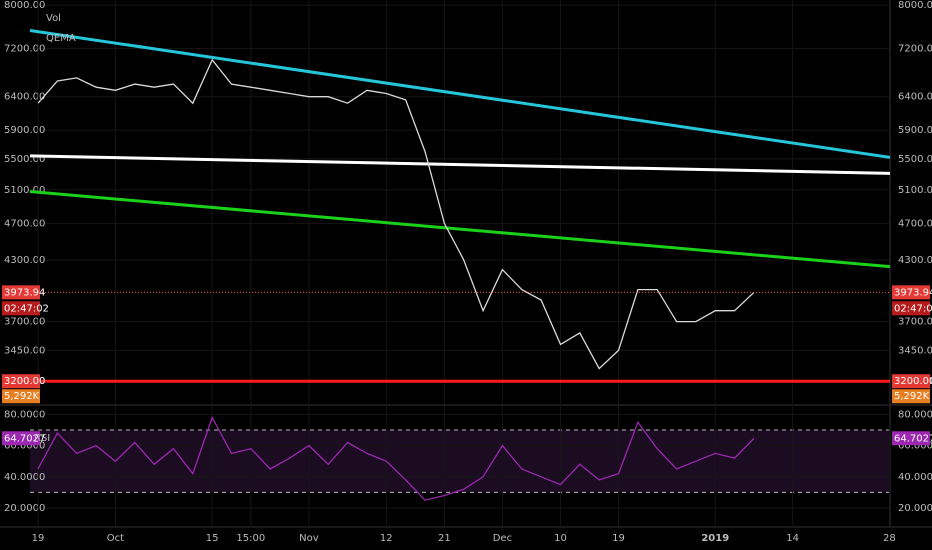 The image size is (932, 550). What do you see at coordinates (915, 190) in the screenshot?
I see `y-tick-label-right: 5100.00` at bounding box center [915, 190].